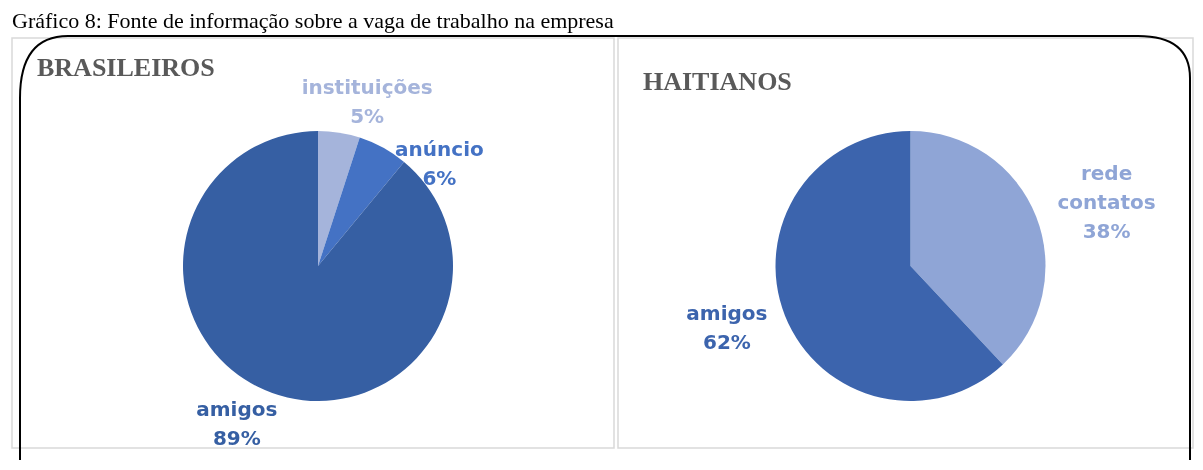  I want to click on text: Gráfico 8: Fonte de informação sobre a vaga de trabalho na empresa, so click(313, 20).